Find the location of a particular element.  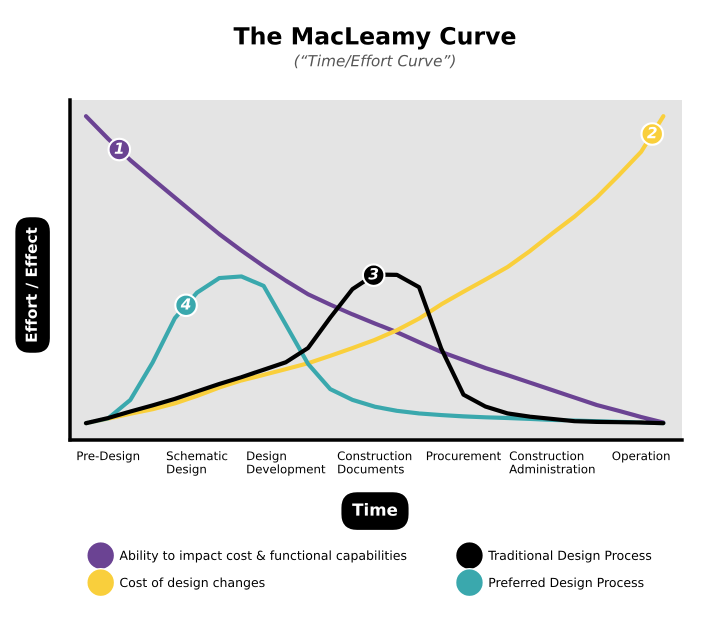

annotation: 3 is located at coordinates (373, 274).